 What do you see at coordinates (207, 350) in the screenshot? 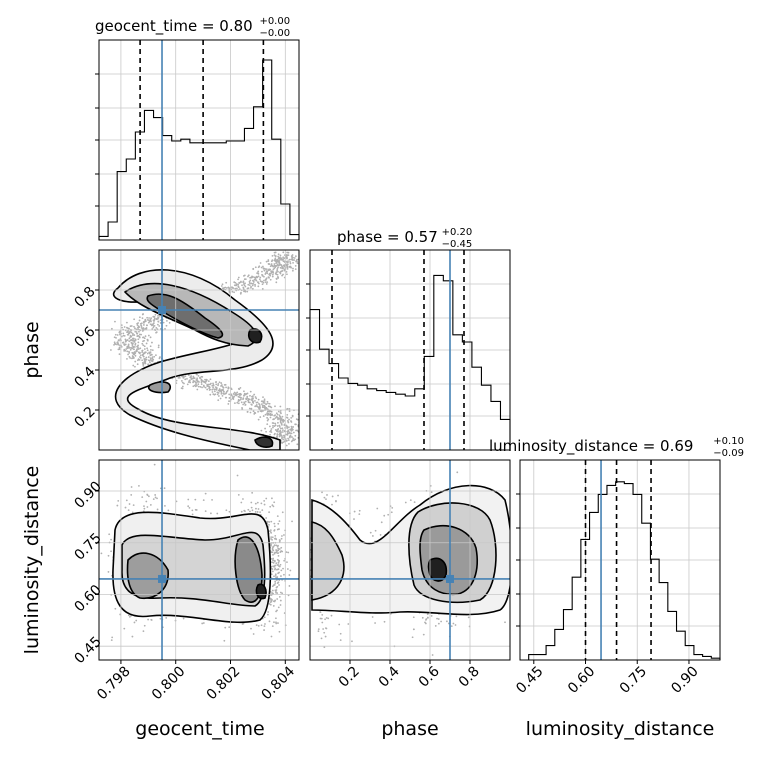
I see `panel-geocent_time-phase` at bounding box center [207, 350].